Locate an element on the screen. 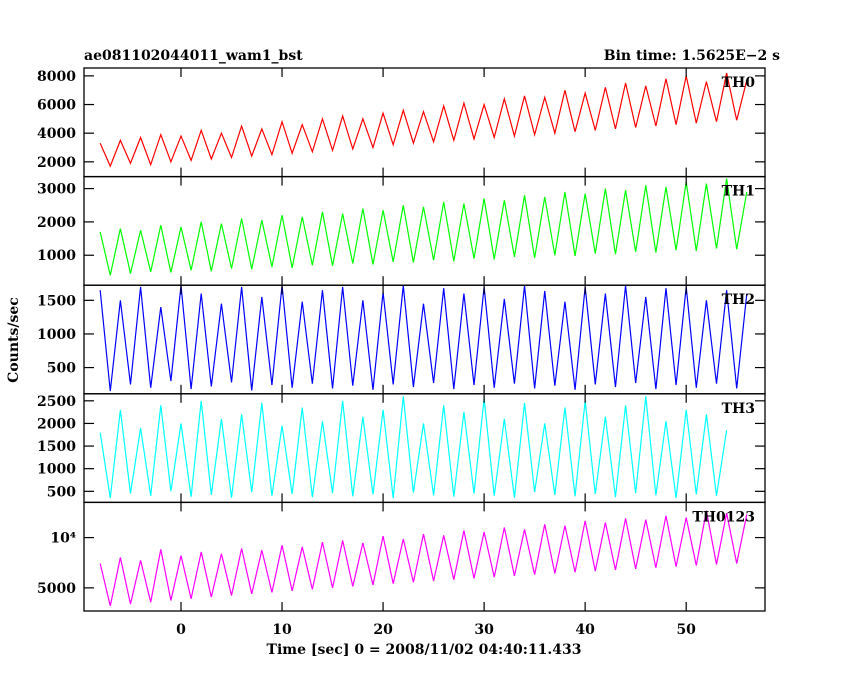 This screenshot has height=684, width=850. chart-subtitle: Bin time: 1.5625E−2 s is located at coordinates (692, 56).